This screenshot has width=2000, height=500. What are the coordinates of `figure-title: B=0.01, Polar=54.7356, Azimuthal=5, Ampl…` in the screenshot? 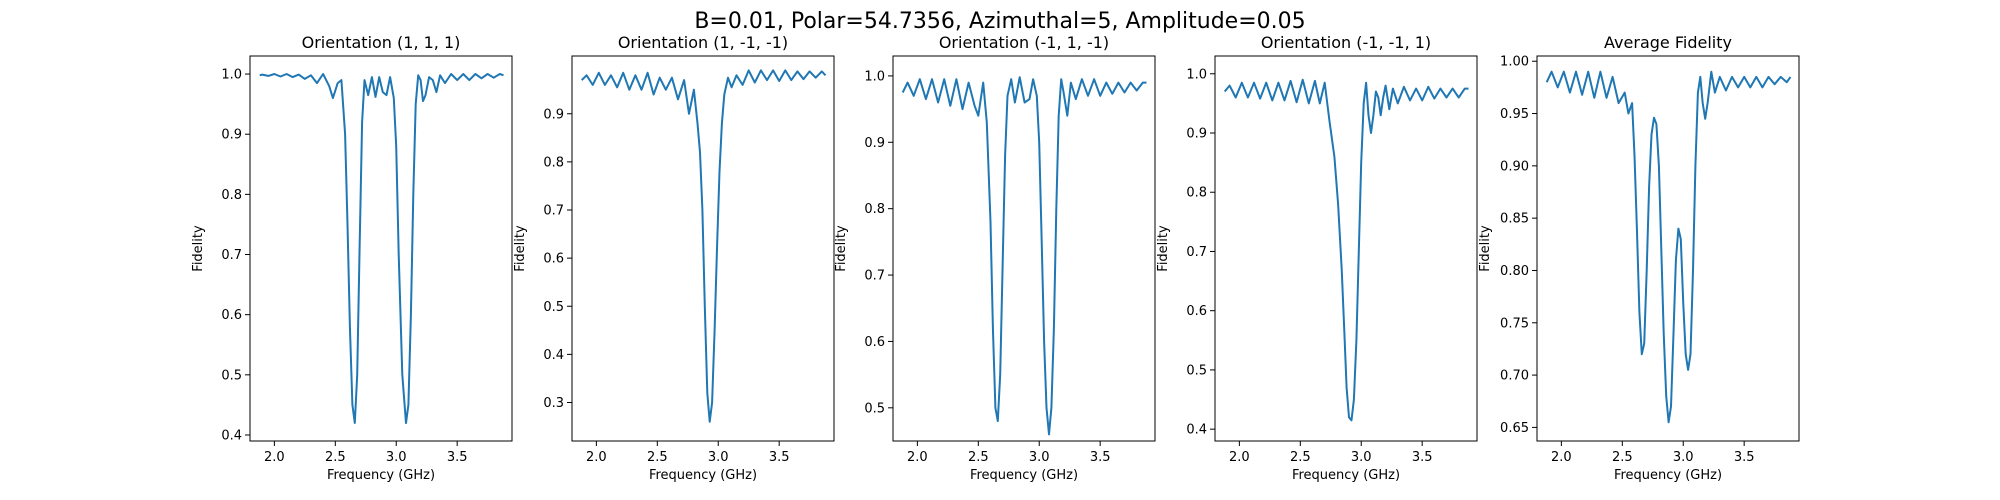 It's located at (999, 21).